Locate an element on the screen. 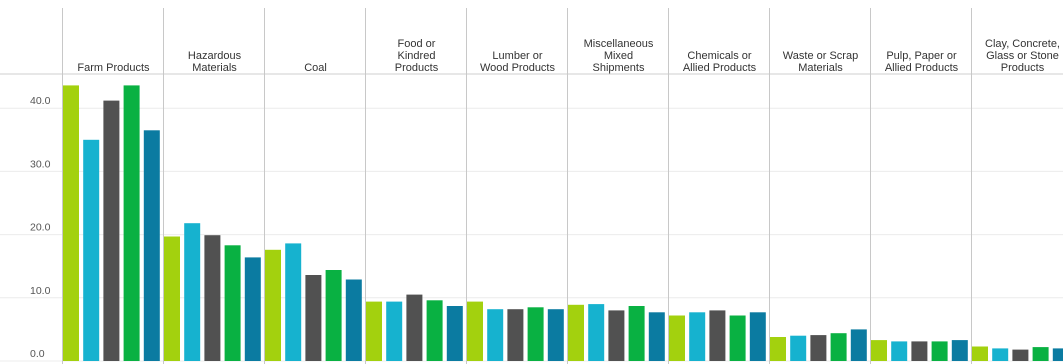 This screenshot has width=1063, height=364. category-header-line: Lumber or is located at coordinates (517, 56).